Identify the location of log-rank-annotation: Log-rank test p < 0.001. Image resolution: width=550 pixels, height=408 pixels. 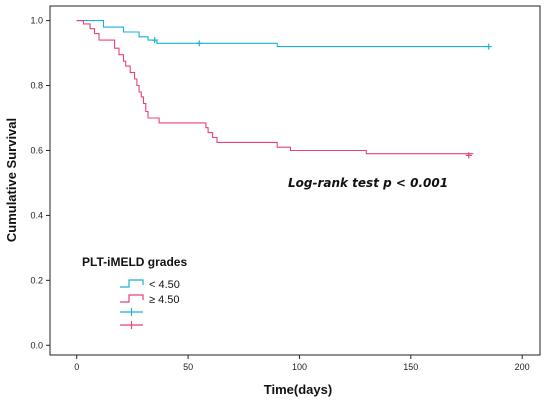
(368, 183).